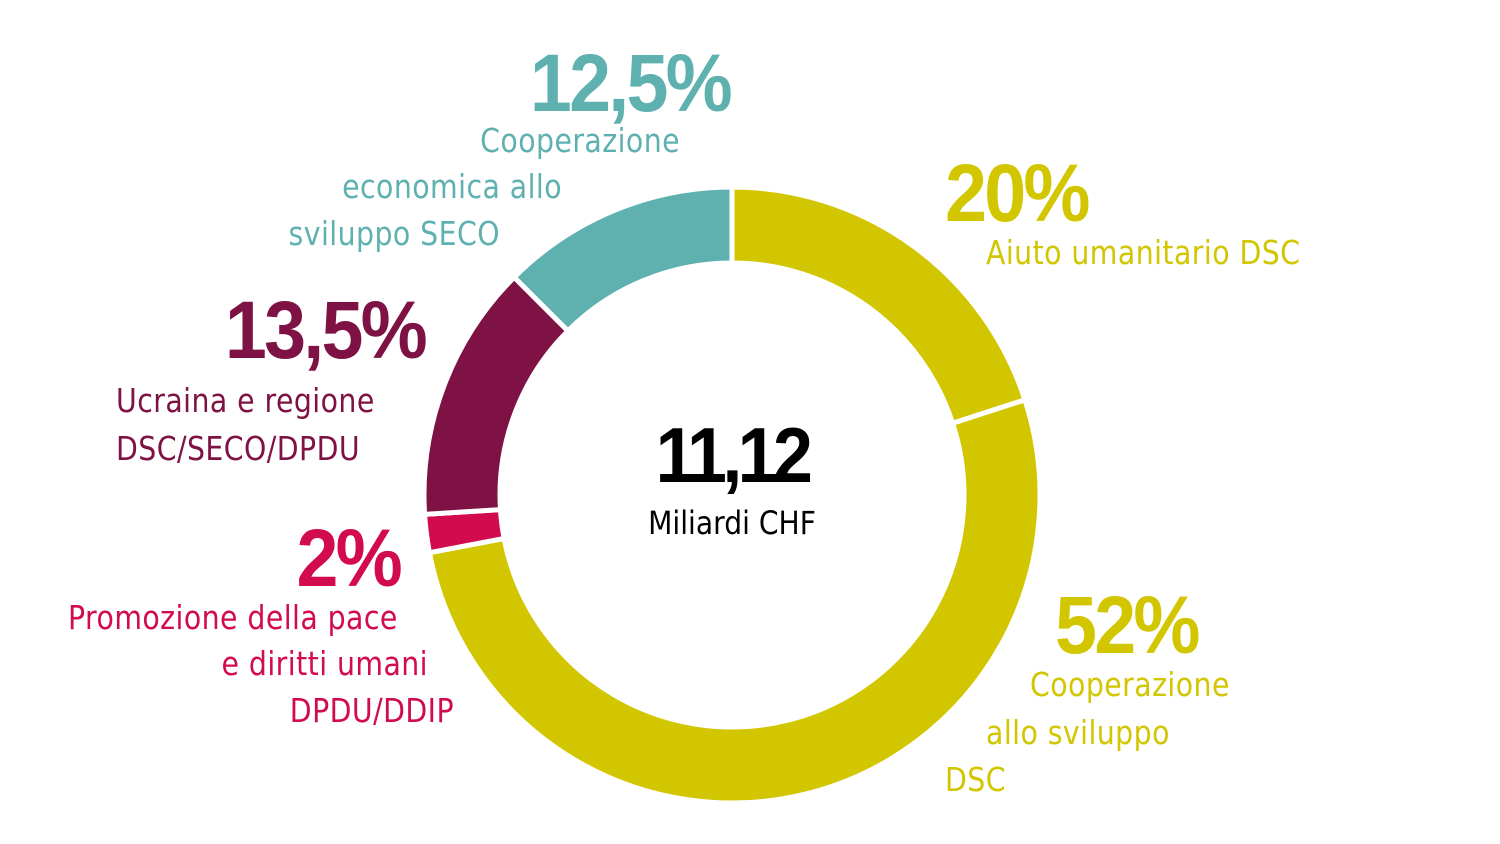 The width and height of the screenshot is (1500, 844). I want to click on label-line: Aiuto umanitario DSC, so click(1143, 252).